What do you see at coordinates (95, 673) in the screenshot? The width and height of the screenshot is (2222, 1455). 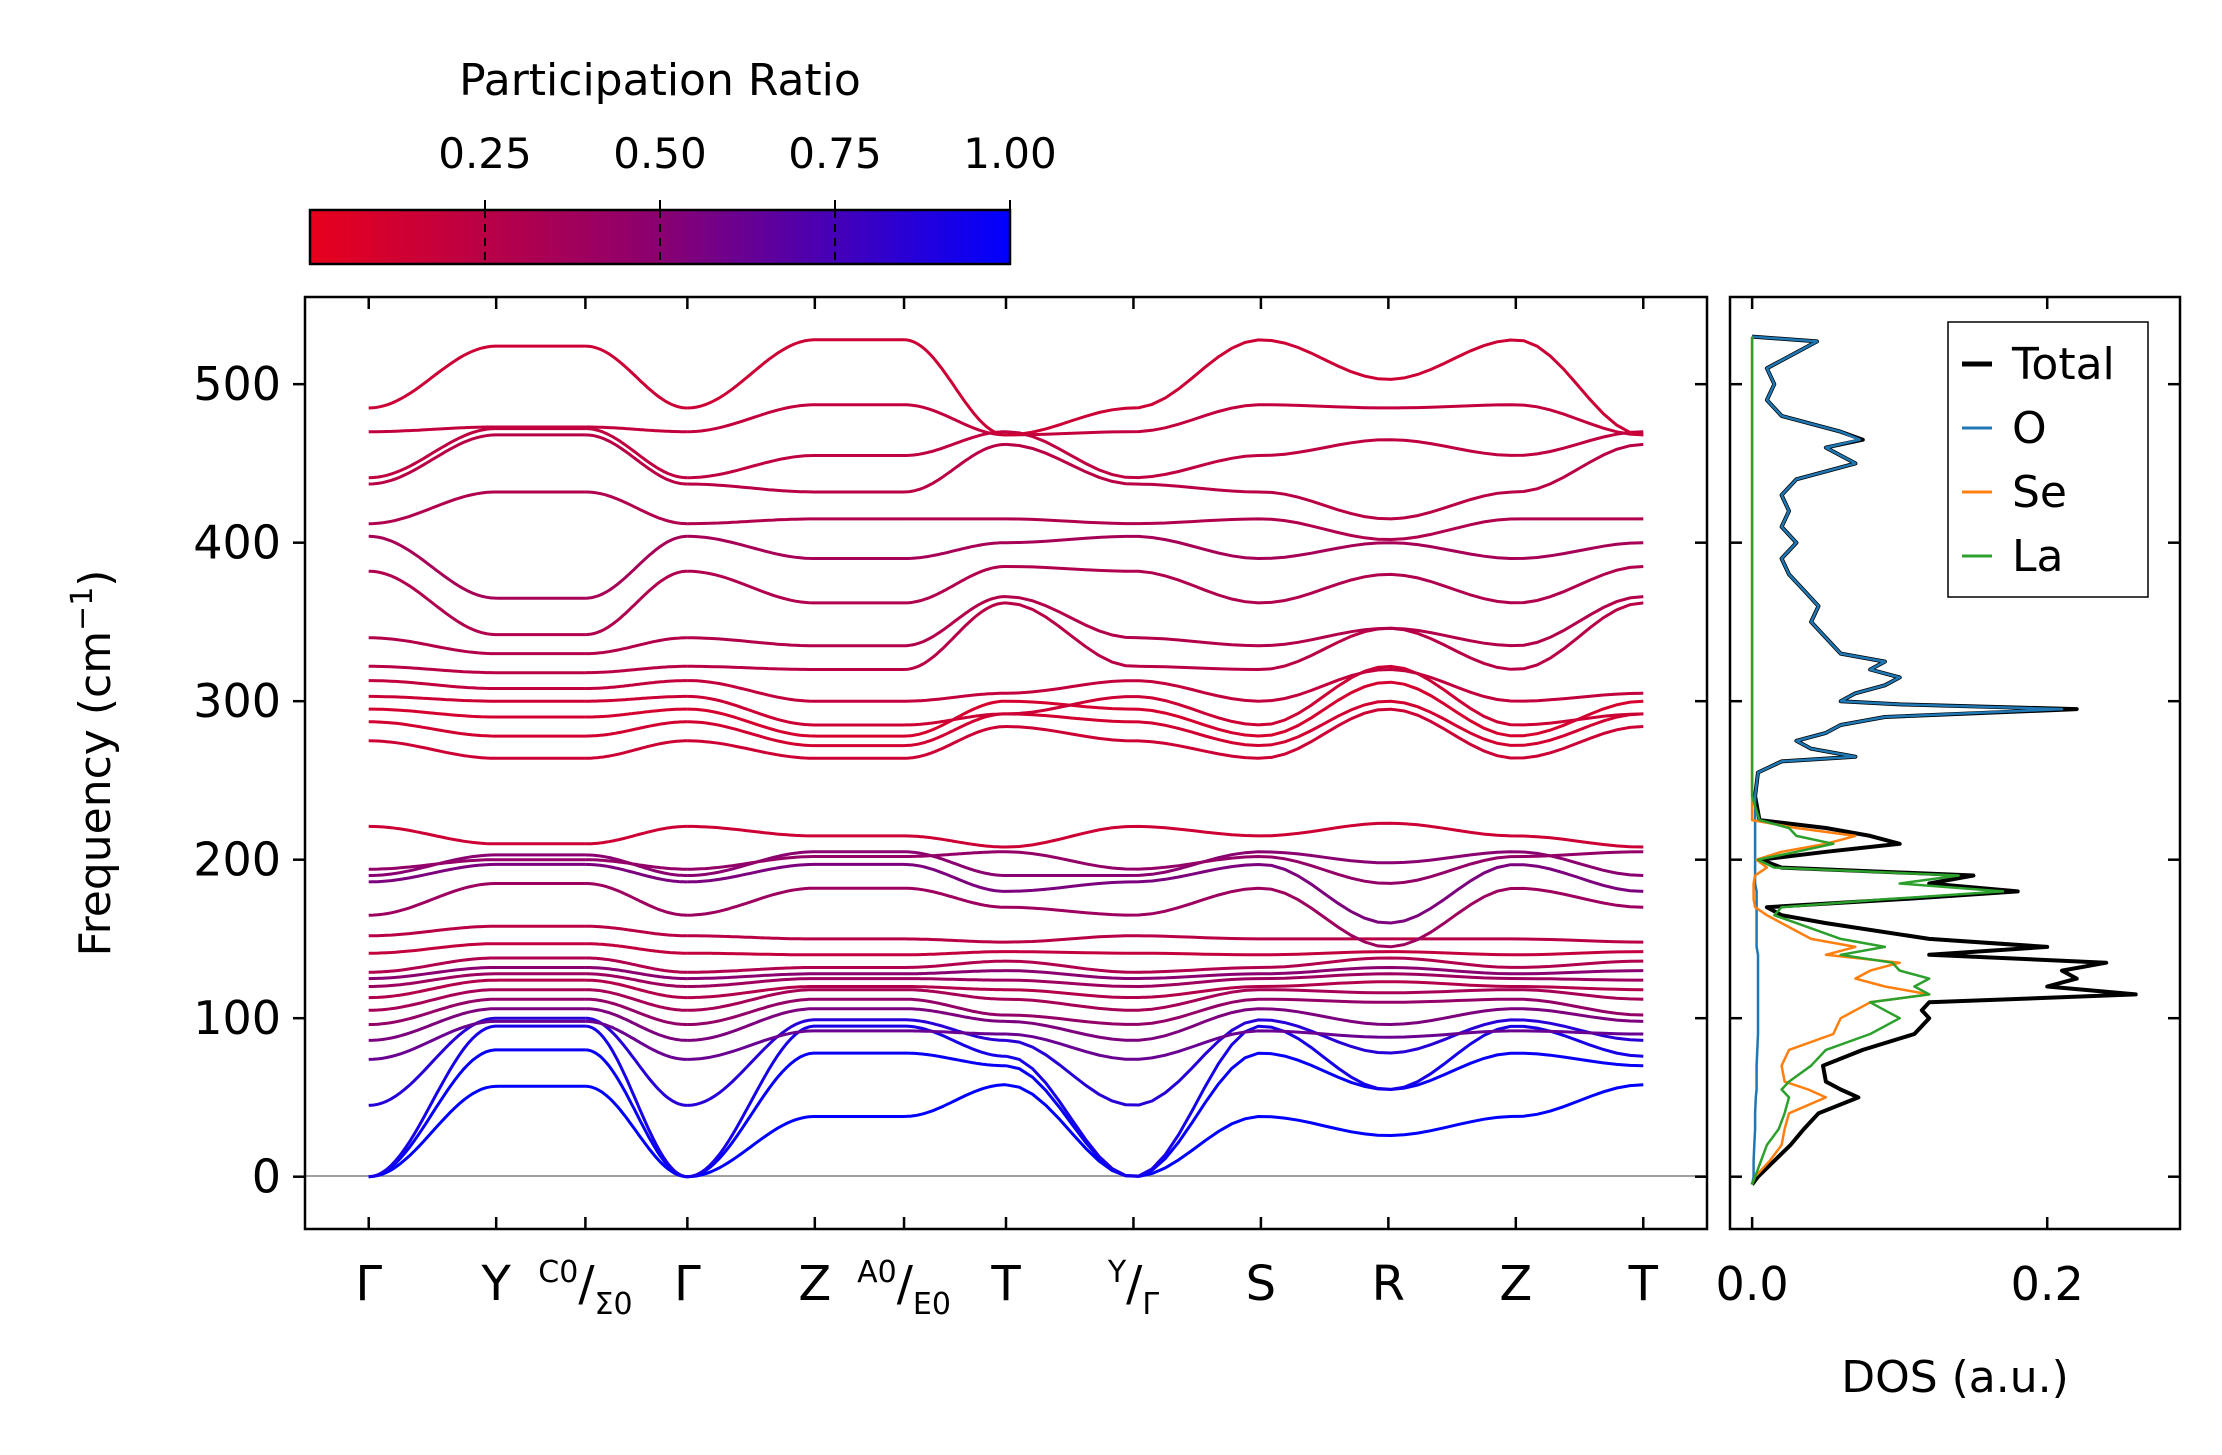 I see `y-axis-label-unit: (cm` at bounding box center [95, 673].